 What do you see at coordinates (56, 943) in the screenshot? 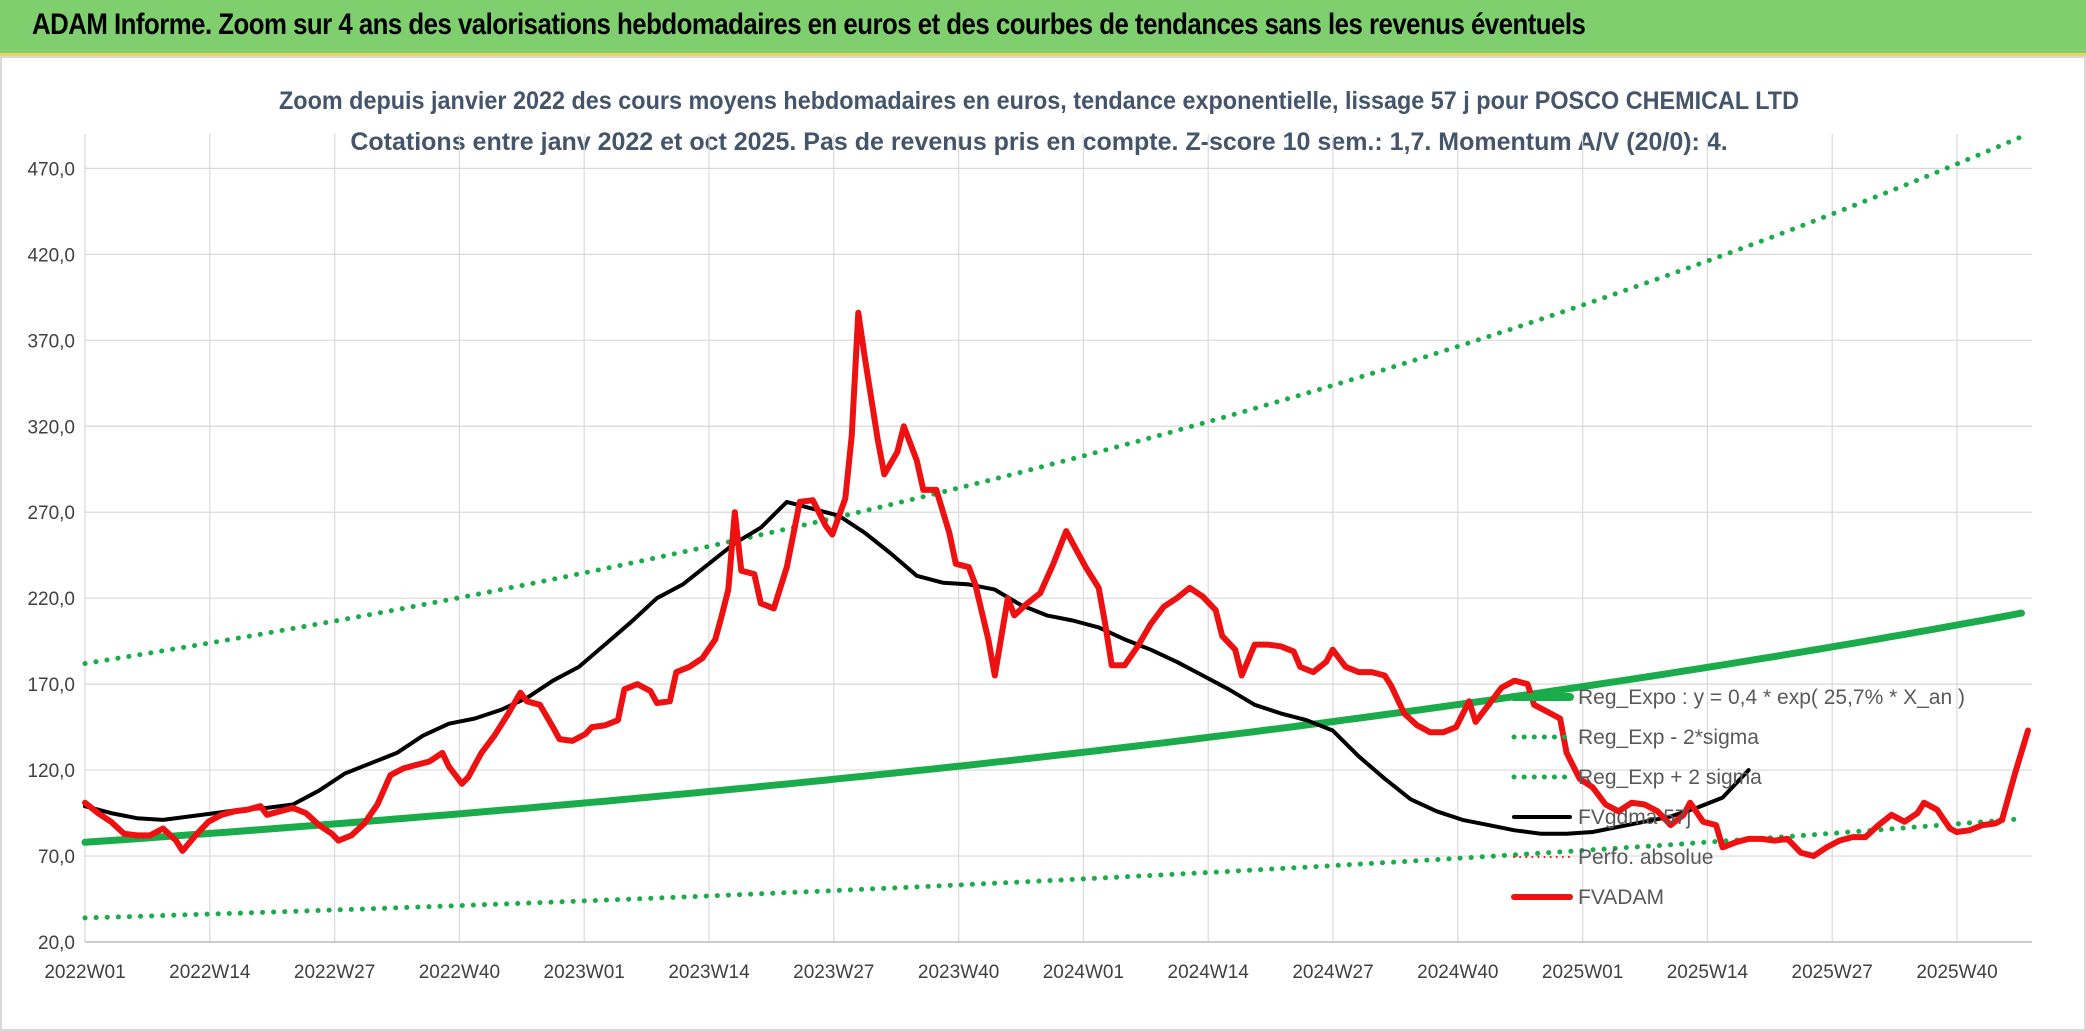
I see `y-tick-label: 20,0` at bounding box center [56, 943].